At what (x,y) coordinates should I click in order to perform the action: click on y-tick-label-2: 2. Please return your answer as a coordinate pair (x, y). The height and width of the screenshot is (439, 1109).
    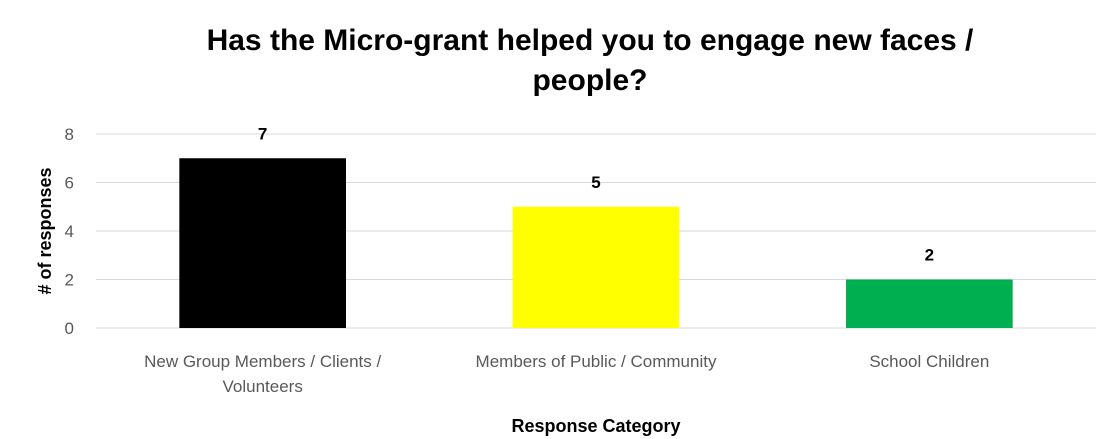
    Looking at the image, I should click on (69, 280).